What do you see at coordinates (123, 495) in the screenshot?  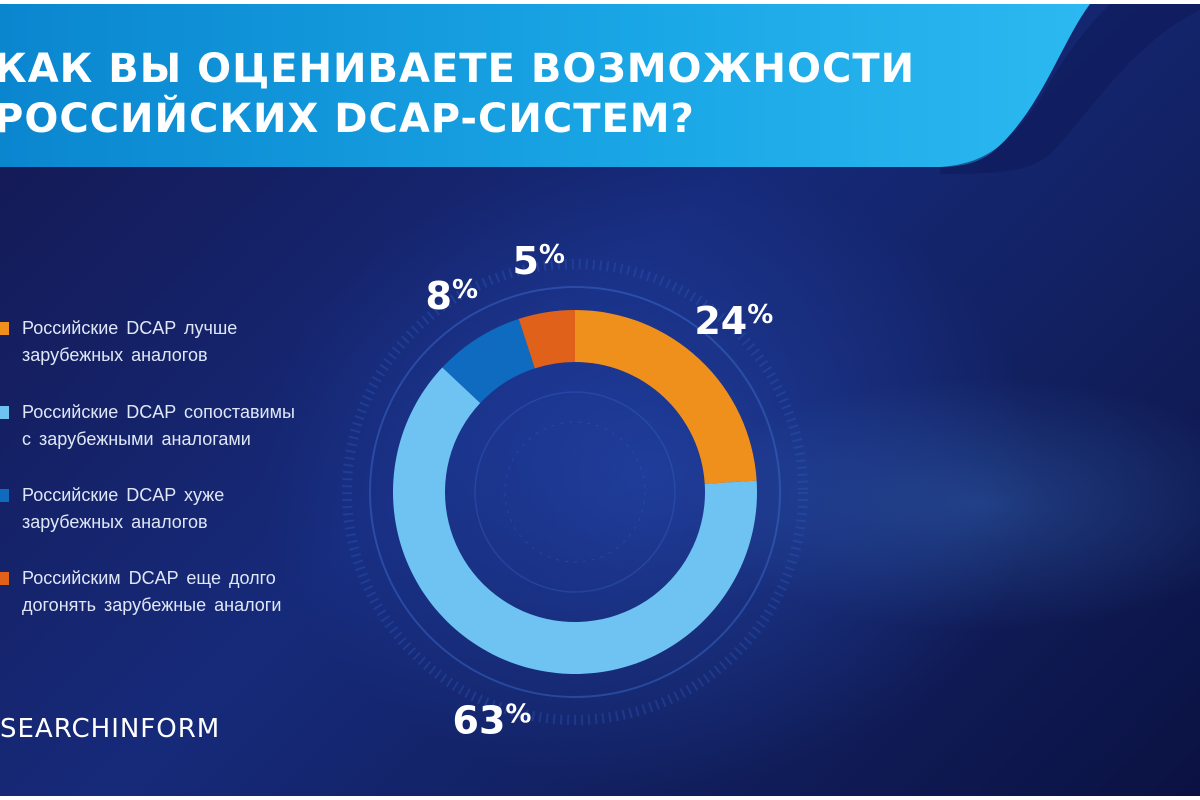 I see `legend-label-line-1: Российские DCAP хуже` at bounding box center [123, 495].